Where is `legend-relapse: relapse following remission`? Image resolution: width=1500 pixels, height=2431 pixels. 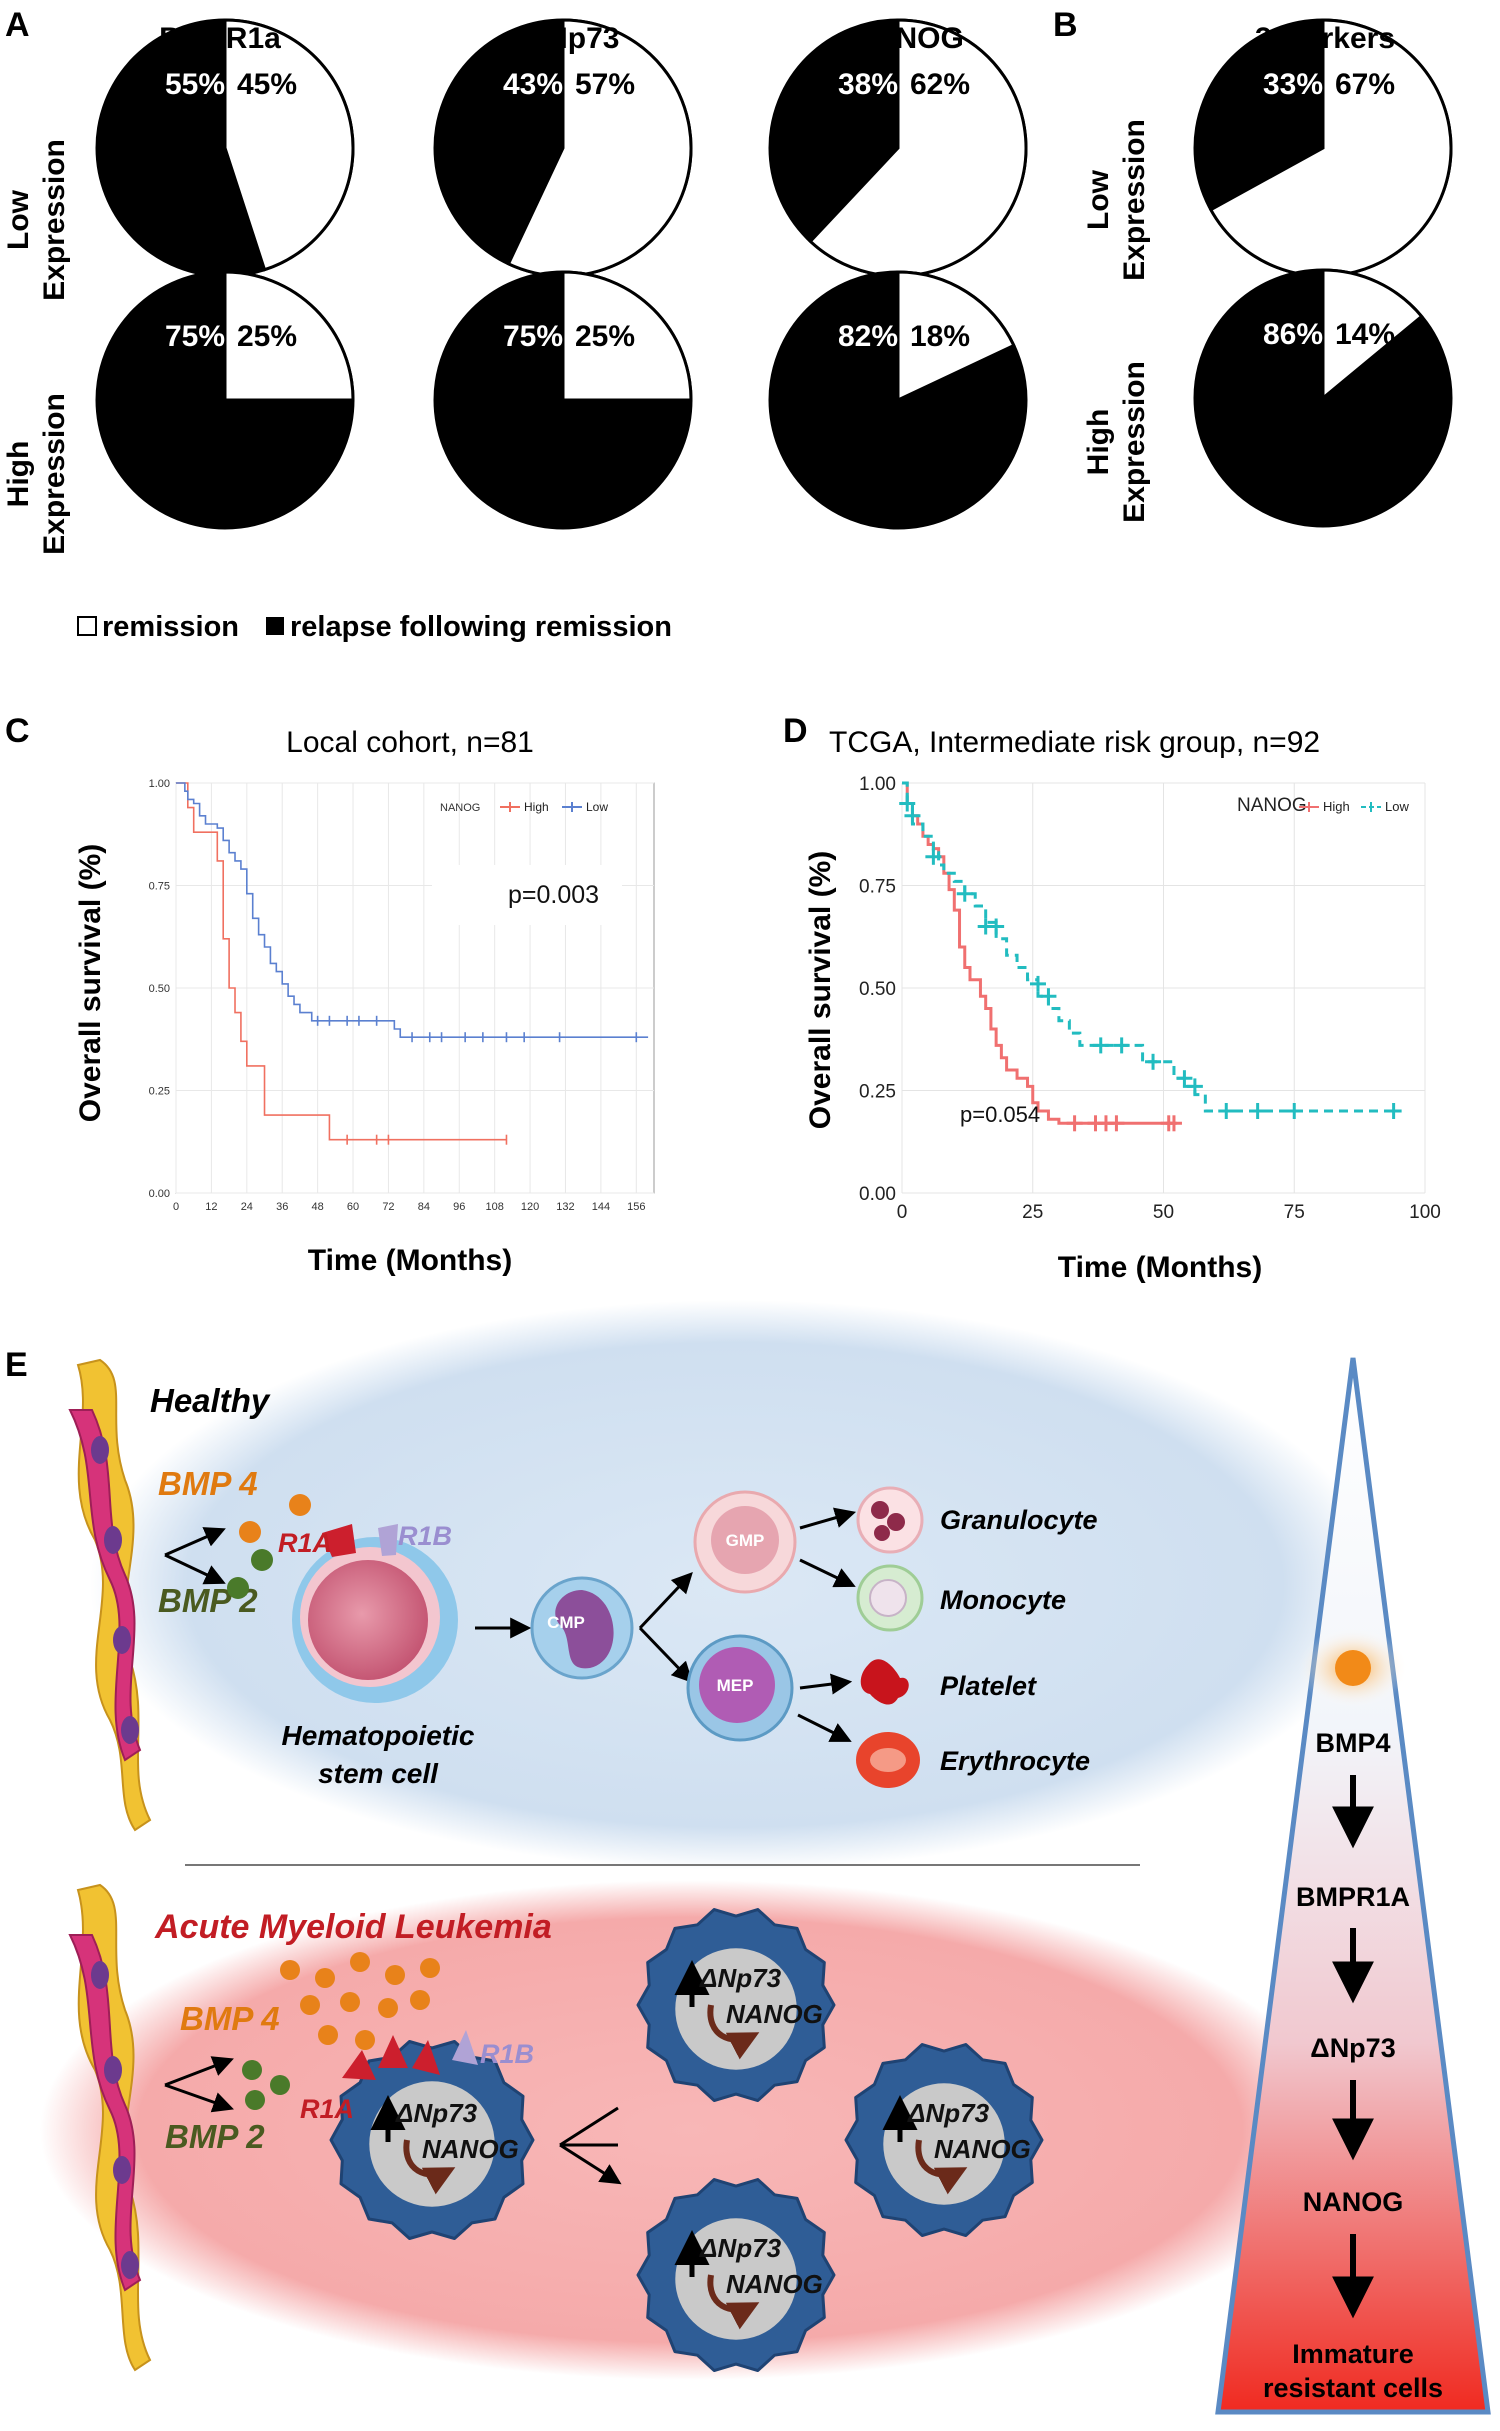
legend-relapse: relapse following remission is located at coordinates (481, 627).